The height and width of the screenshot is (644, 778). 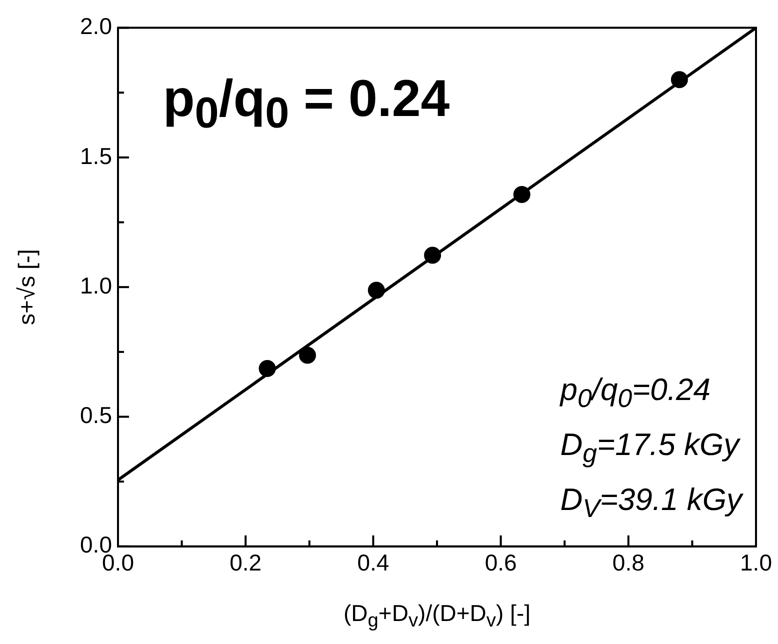 What do you see at coordinates (651, 448) in the screenshot?
I see `annotation: D$_{g}$=17.5 kGy` at bounding box center [651, 448].